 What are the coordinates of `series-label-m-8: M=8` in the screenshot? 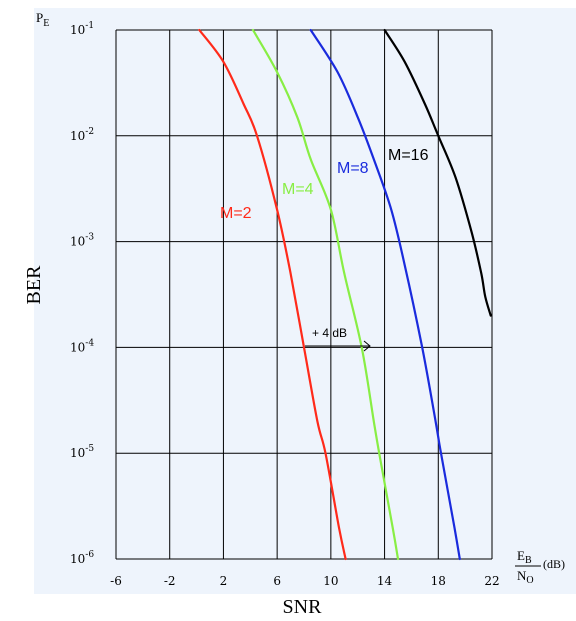 It's located at (353, 168).